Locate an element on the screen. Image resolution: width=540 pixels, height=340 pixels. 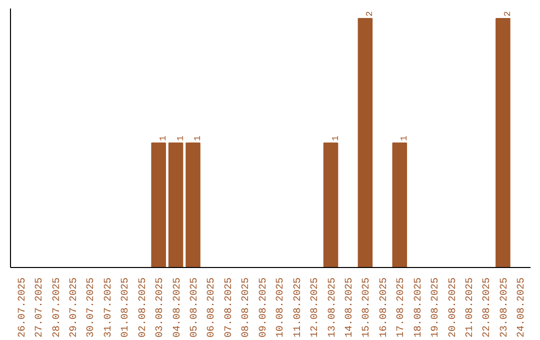
x-tick-label: 17.08.2025 is located at coordinates (402, 307).